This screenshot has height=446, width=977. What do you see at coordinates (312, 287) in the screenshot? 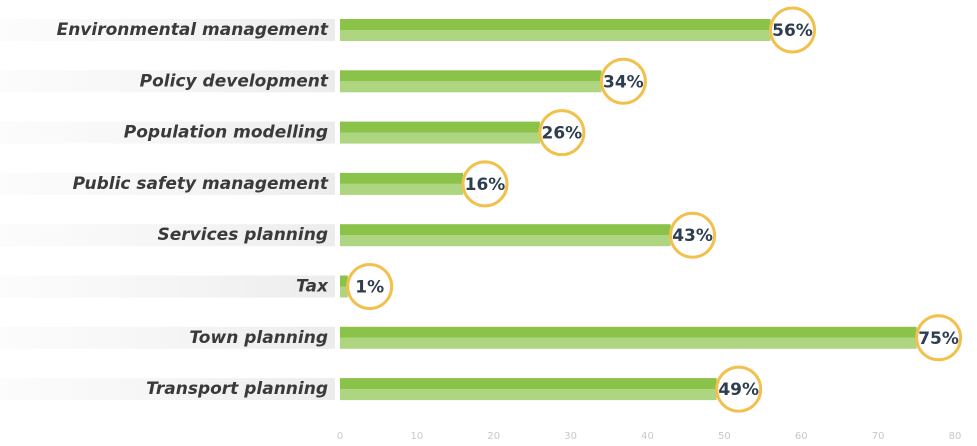
I see `category-label: Tax` at bounding box center [312, 287].